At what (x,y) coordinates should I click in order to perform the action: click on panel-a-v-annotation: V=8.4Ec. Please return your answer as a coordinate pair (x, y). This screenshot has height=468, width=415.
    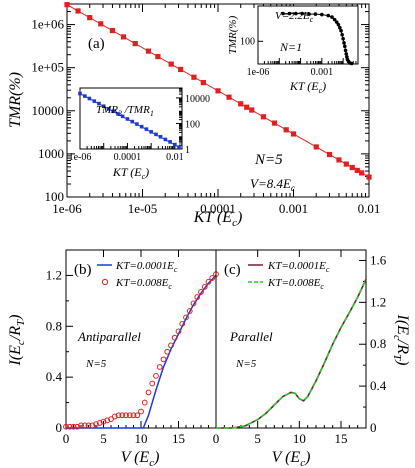
    Looking at the image, I should click on (272, 184).